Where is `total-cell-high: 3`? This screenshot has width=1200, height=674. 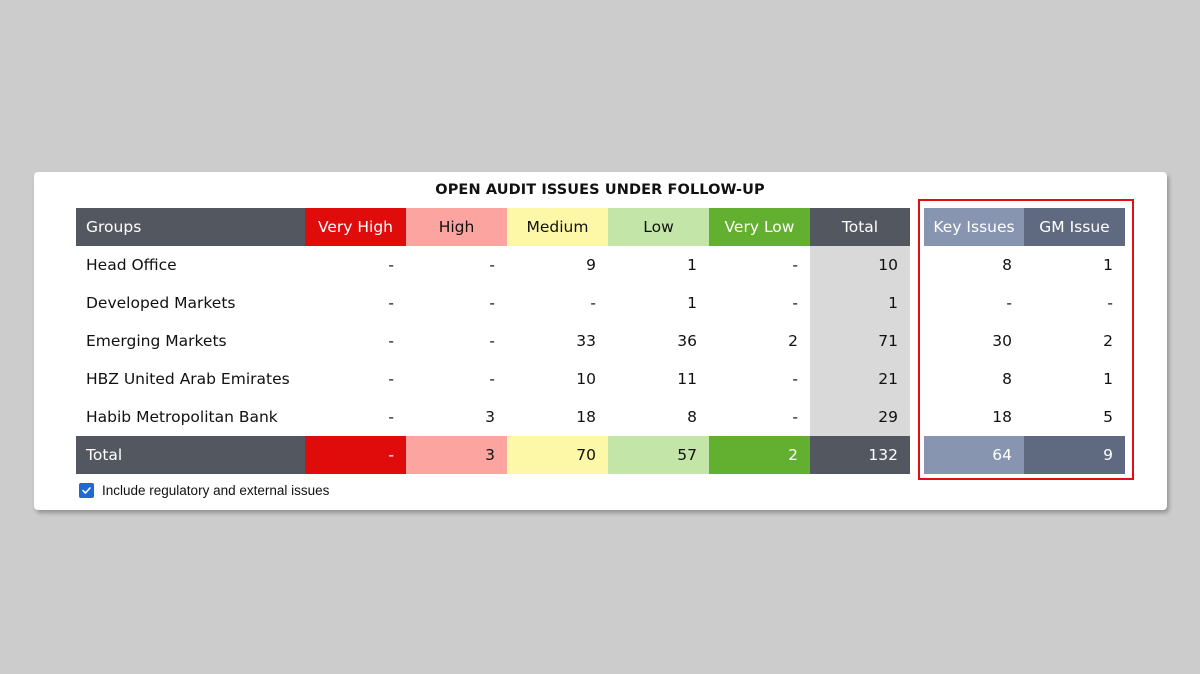
total-cell-high: 3 is located at coordinates (456, 455).